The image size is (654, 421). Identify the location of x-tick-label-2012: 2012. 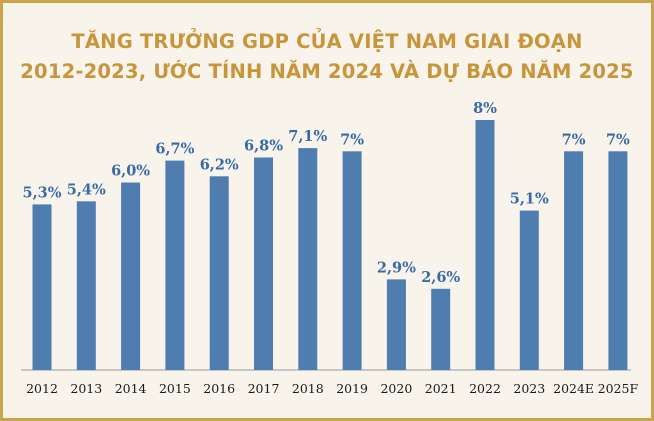
(42, 388).